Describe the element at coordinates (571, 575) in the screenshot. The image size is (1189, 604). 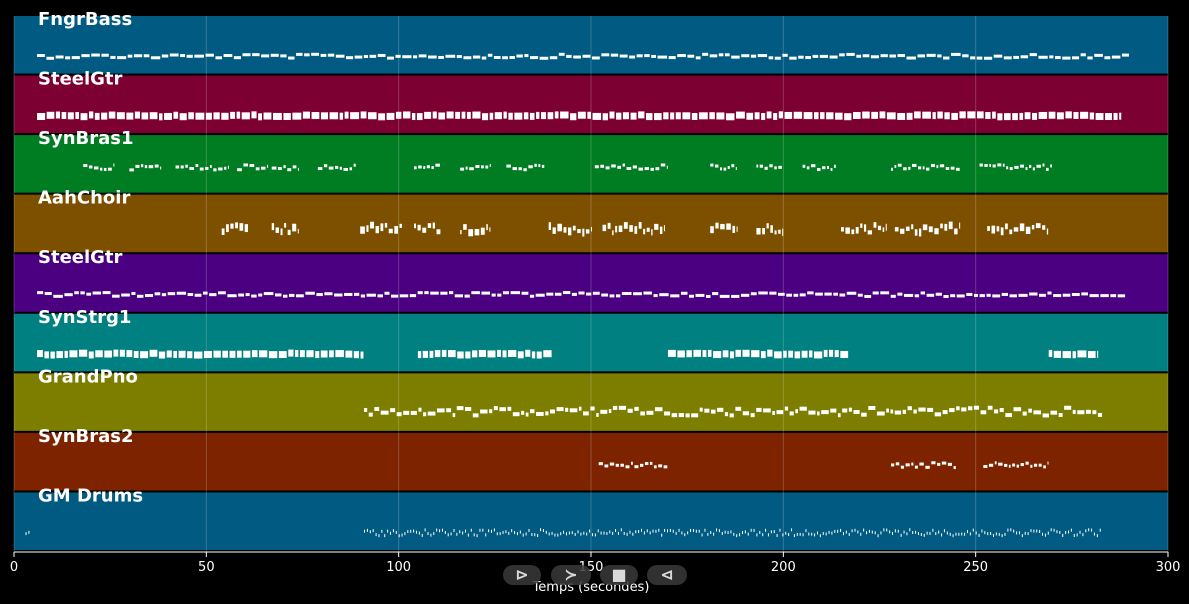
I see `forward-button: ≻` at that location.